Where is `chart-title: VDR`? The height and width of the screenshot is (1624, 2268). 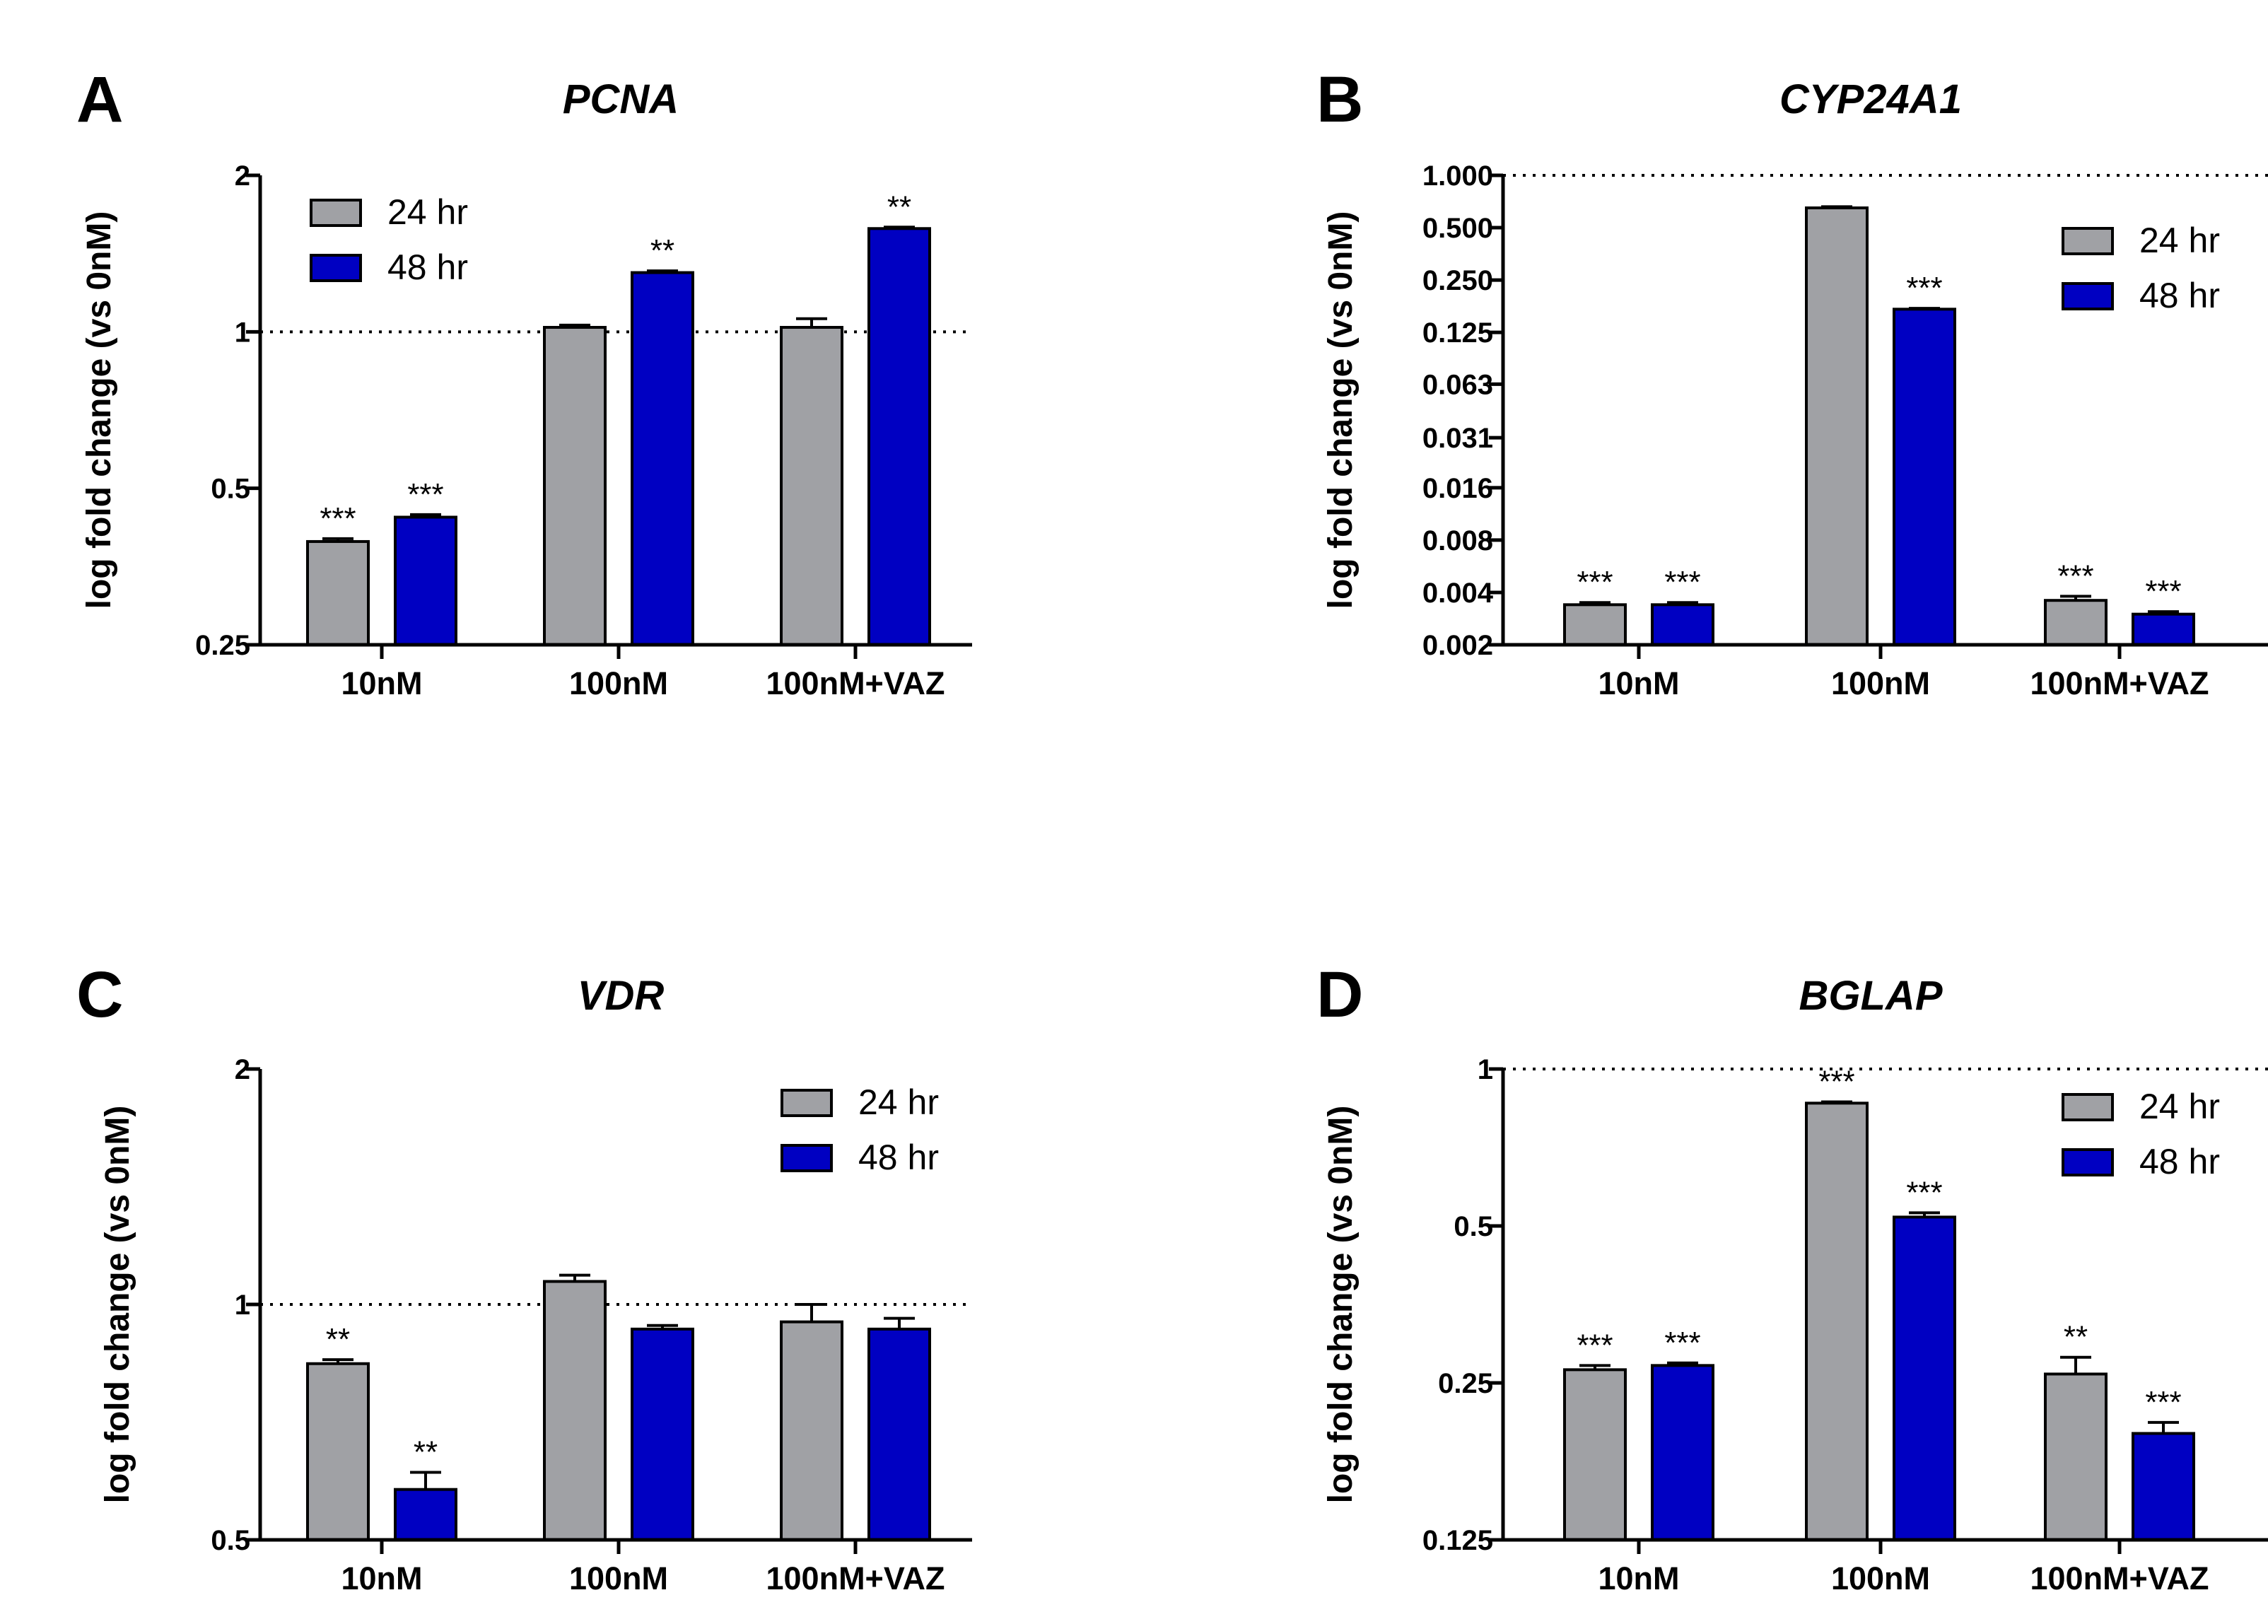
chart-title: VDR is located at coordinates (621, 996).